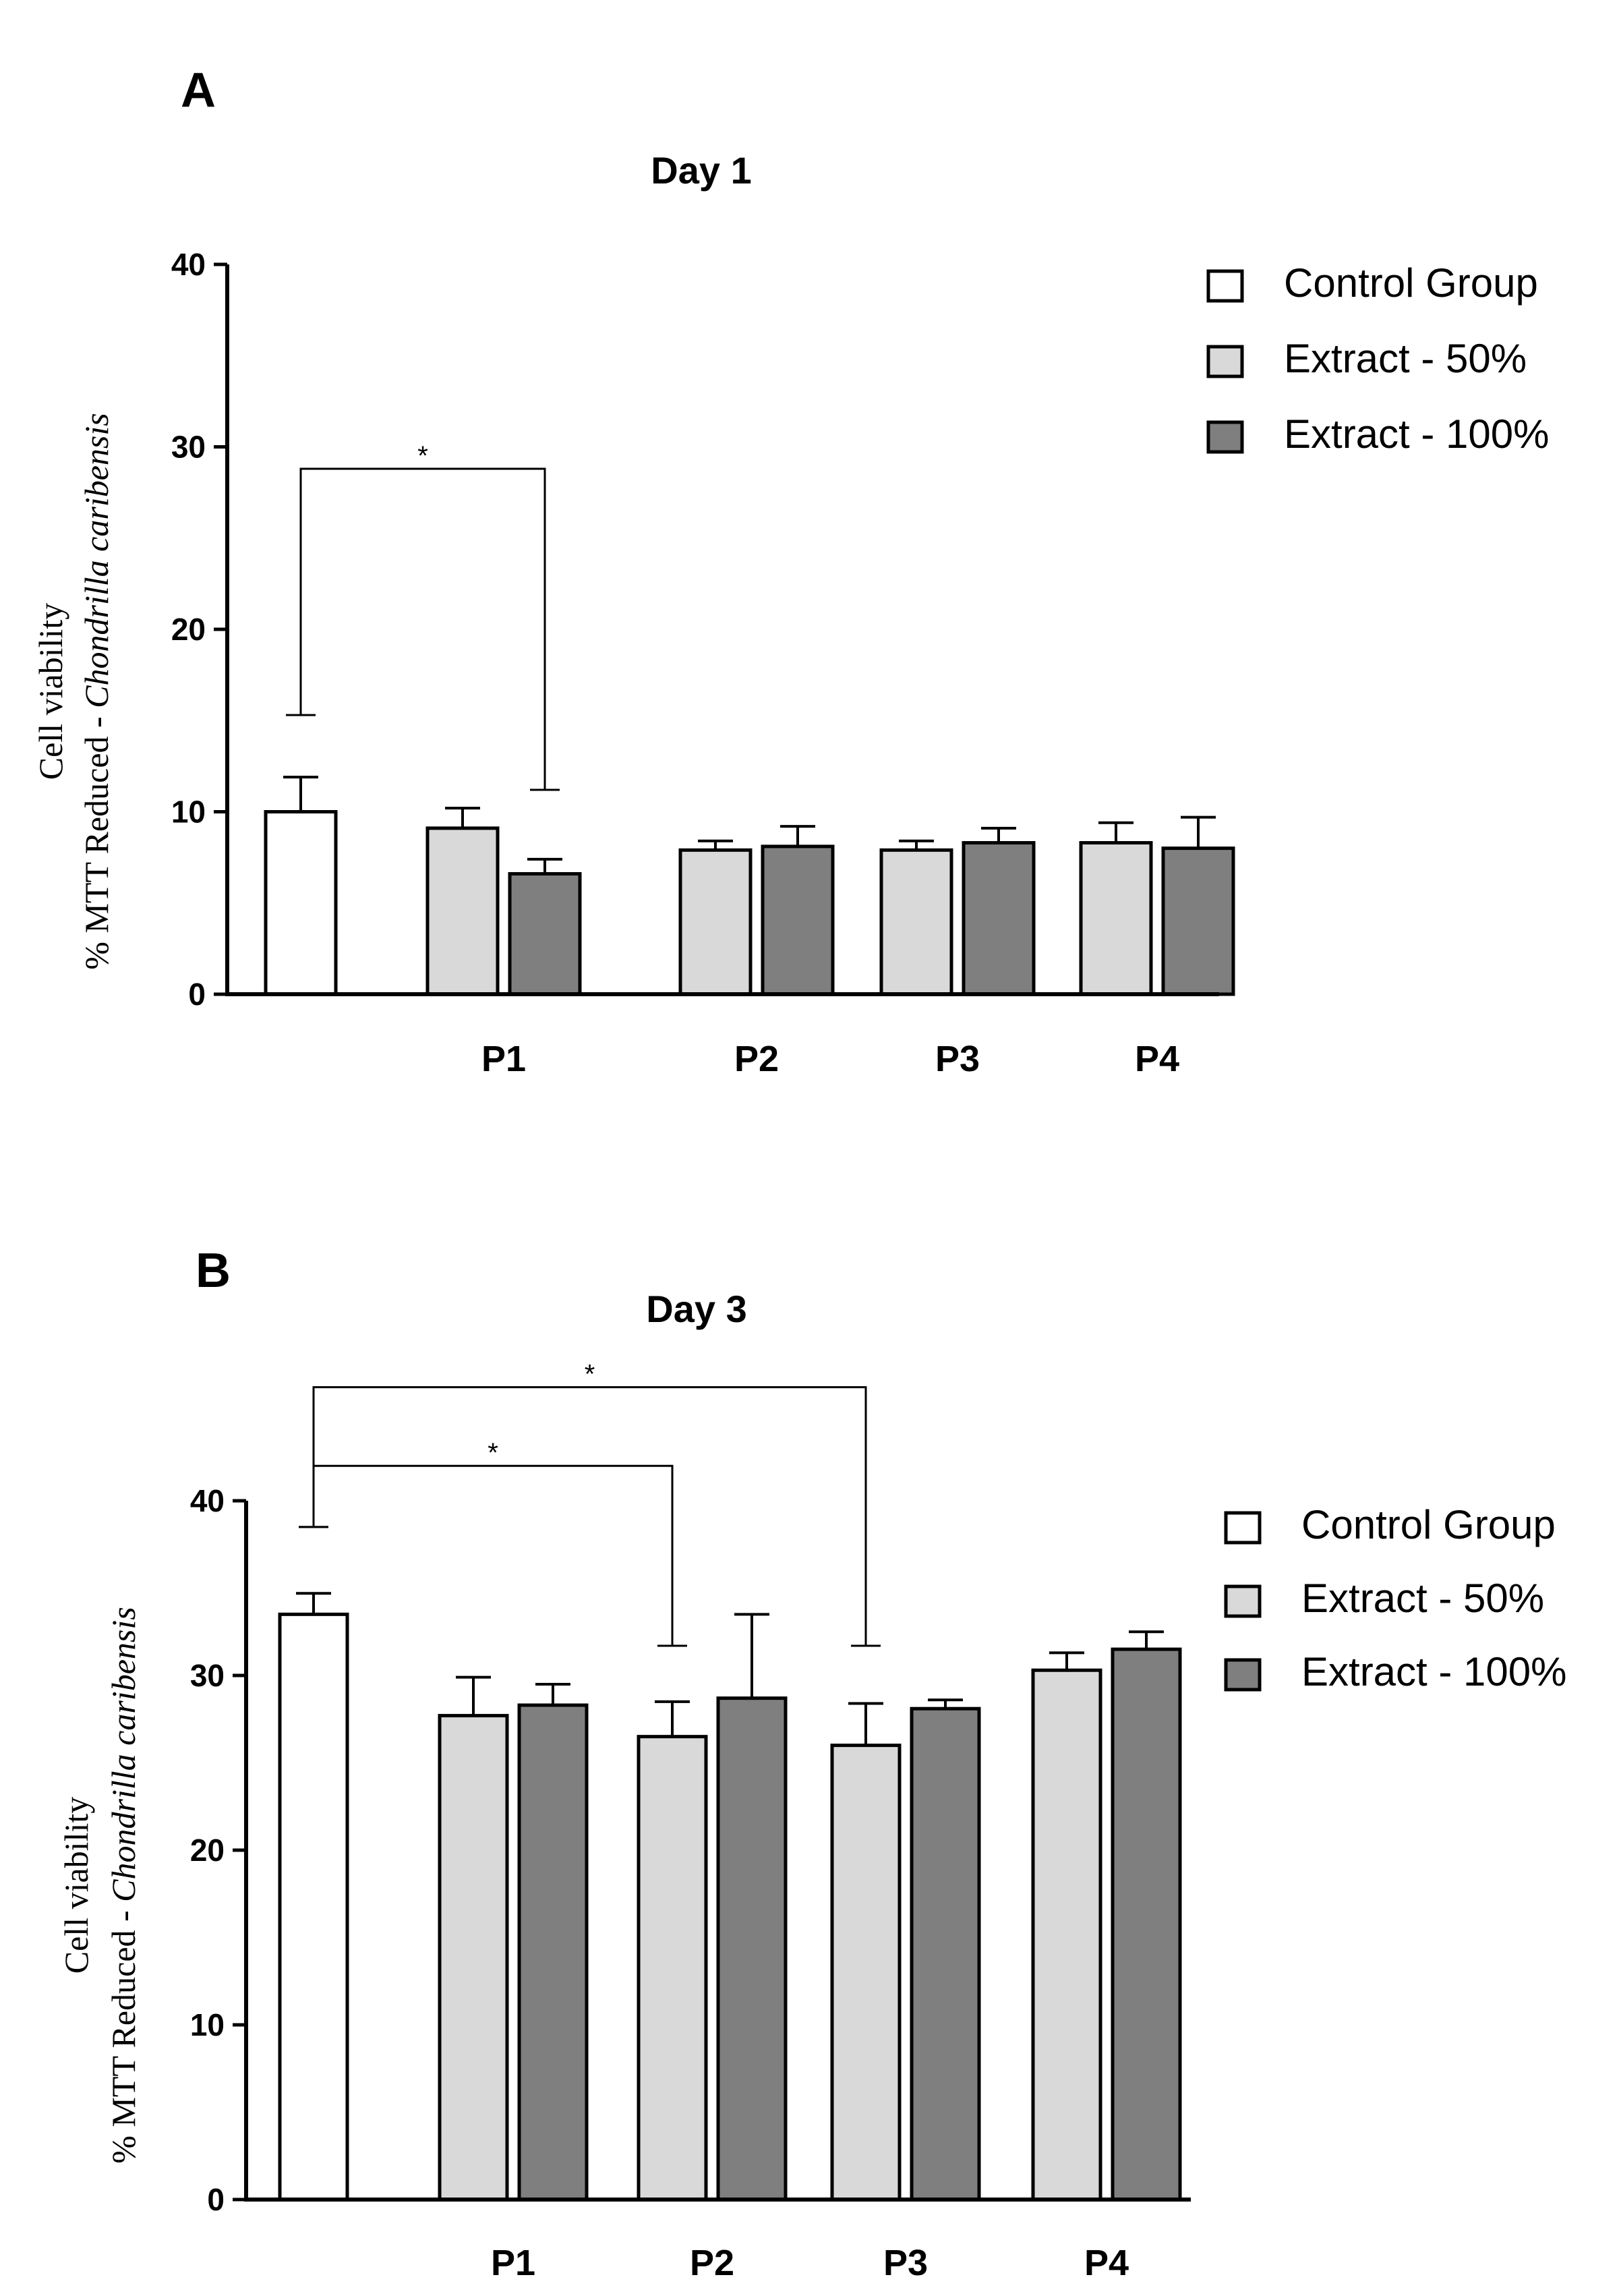 Image resolution: width=1619 pixels, height=2296 pixels. Describe the element at coordinates (197, 994) in the screenshot. I see `panel-a-y-tick-label: 0` at that location.